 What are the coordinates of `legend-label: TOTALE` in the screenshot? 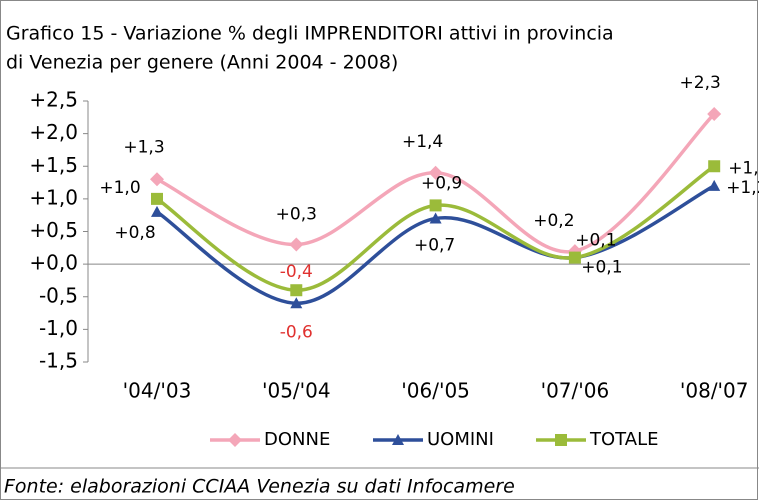 It's located at (623, 439).